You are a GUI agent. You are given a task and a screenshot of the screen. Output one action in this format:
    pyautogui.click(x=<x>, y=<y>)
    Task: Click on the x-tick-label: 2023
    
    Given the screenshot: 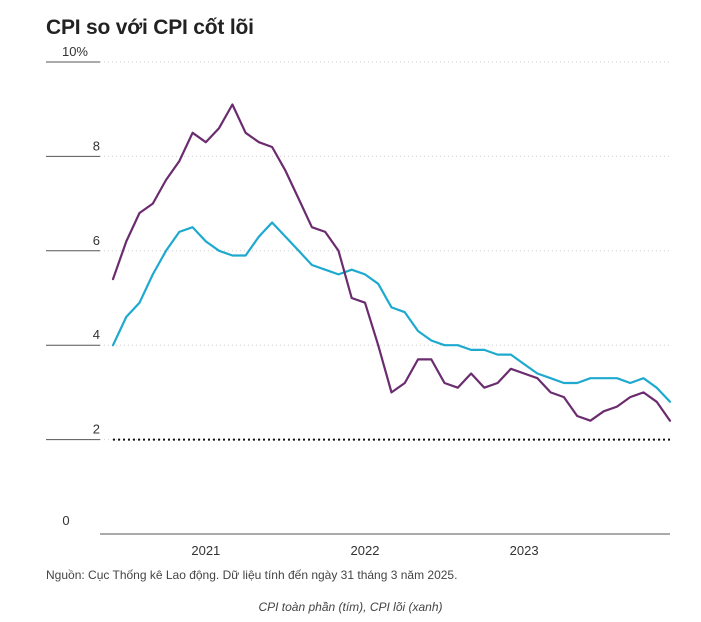 What is the action you would take?
    pyautogui.click(x=524, y=550)
    